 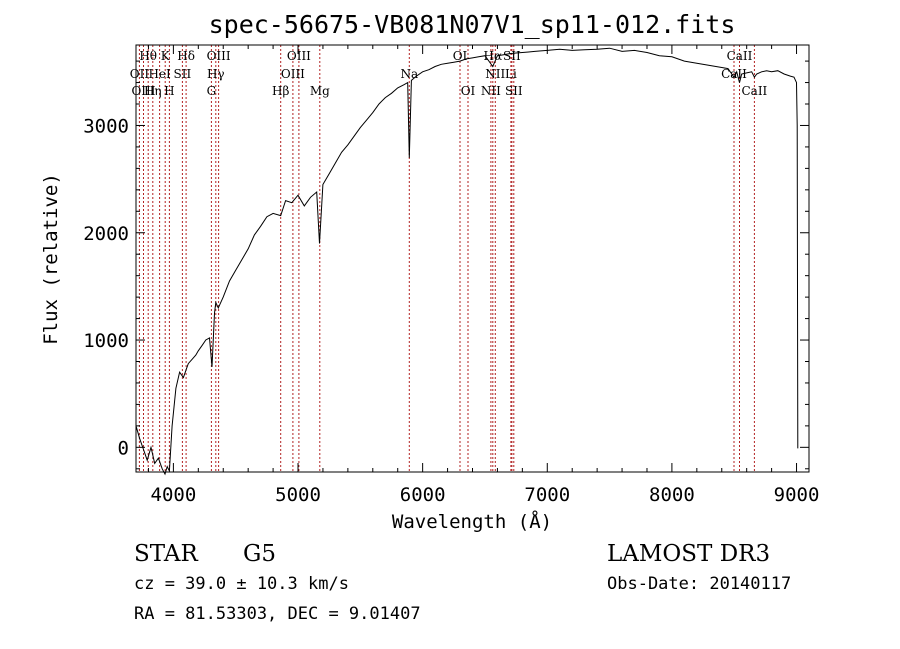 I want to click on spectral-line-label: OII, so click(x=140, y=74).